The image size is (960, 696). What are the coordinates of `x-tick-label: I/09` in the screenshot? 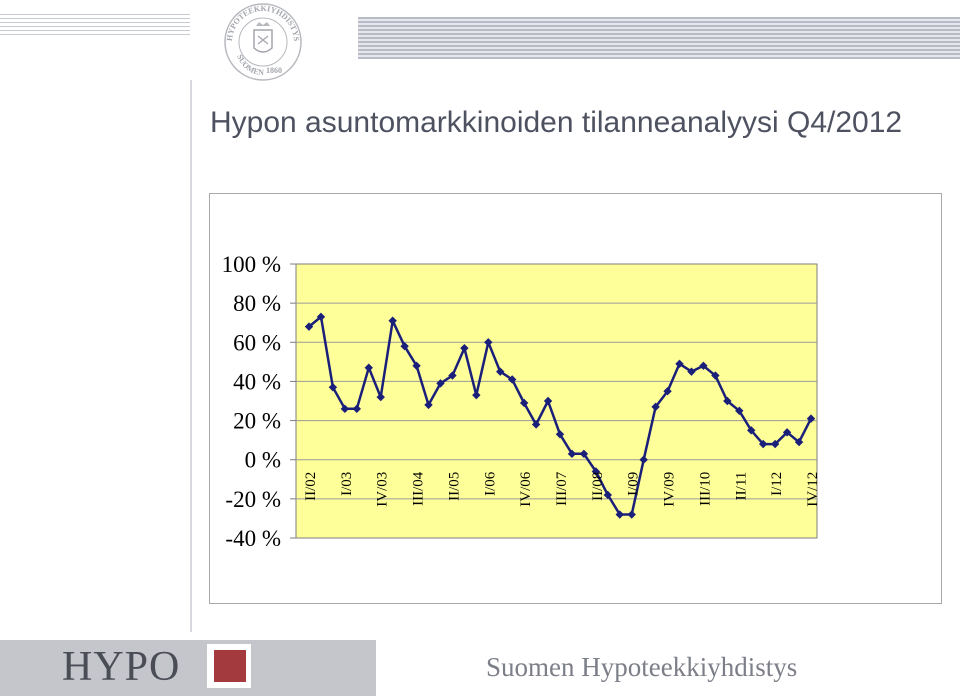 It's located at (634, 484).